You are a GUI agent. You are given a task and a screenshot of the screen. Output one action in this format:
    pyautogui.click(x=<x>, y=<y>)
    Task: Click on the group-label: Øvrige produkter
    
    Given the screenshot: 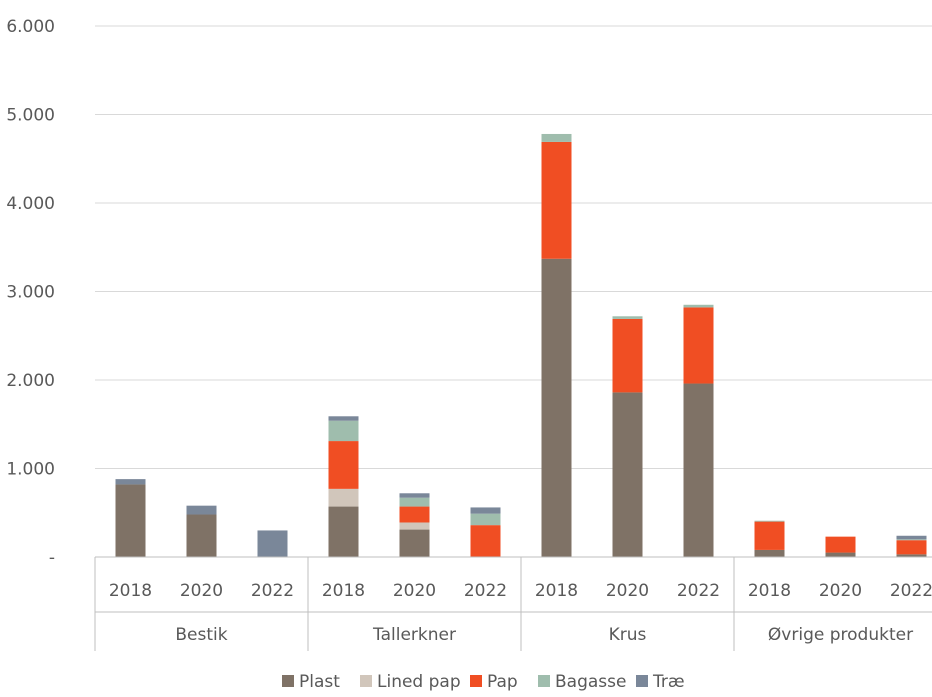 What is the action you would take?
    pyautogui.click(x=840, y=635)
    